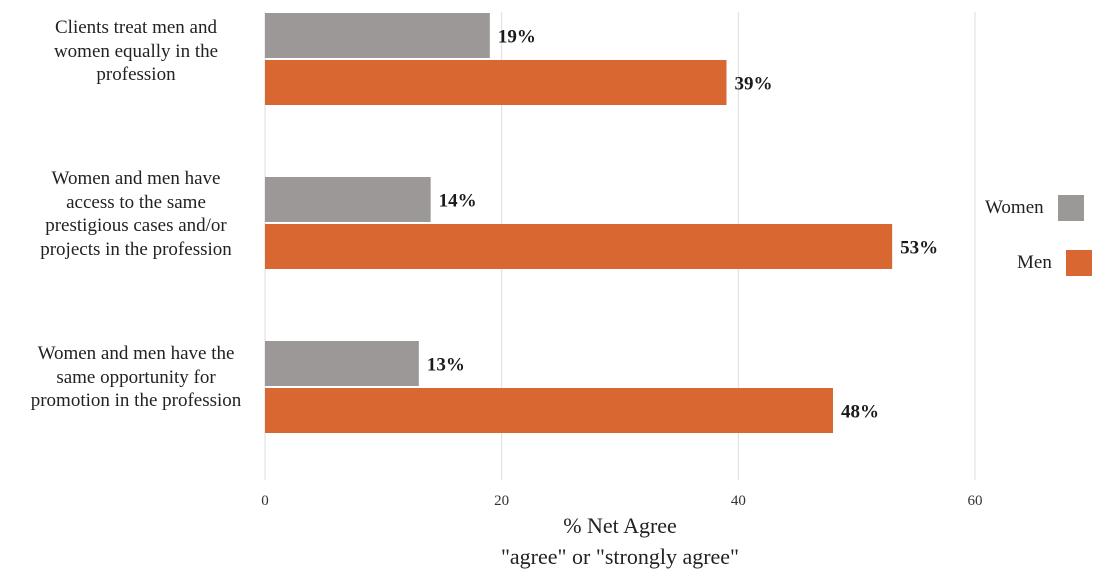 The height and width of the screenshot is (577, 1099). Describe the element at coordinates (136, 74) in the screenshot. I see `category-label-line: profession` at that location.